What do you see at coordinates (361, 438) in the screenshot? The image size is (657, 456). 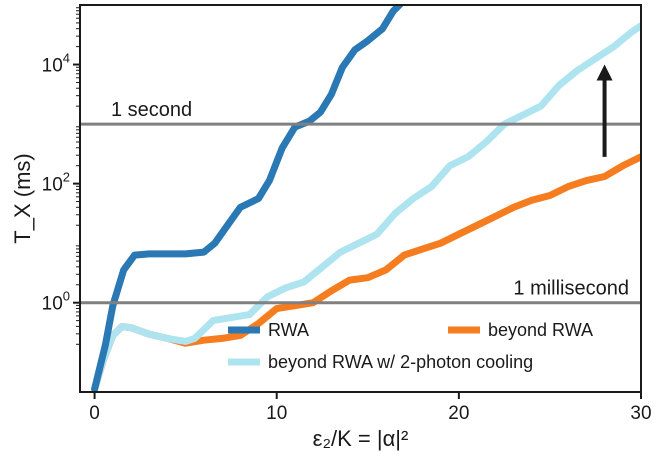 I see `x-axis-label: ε₂/K = |α|²` at bounding box center [361, 438].